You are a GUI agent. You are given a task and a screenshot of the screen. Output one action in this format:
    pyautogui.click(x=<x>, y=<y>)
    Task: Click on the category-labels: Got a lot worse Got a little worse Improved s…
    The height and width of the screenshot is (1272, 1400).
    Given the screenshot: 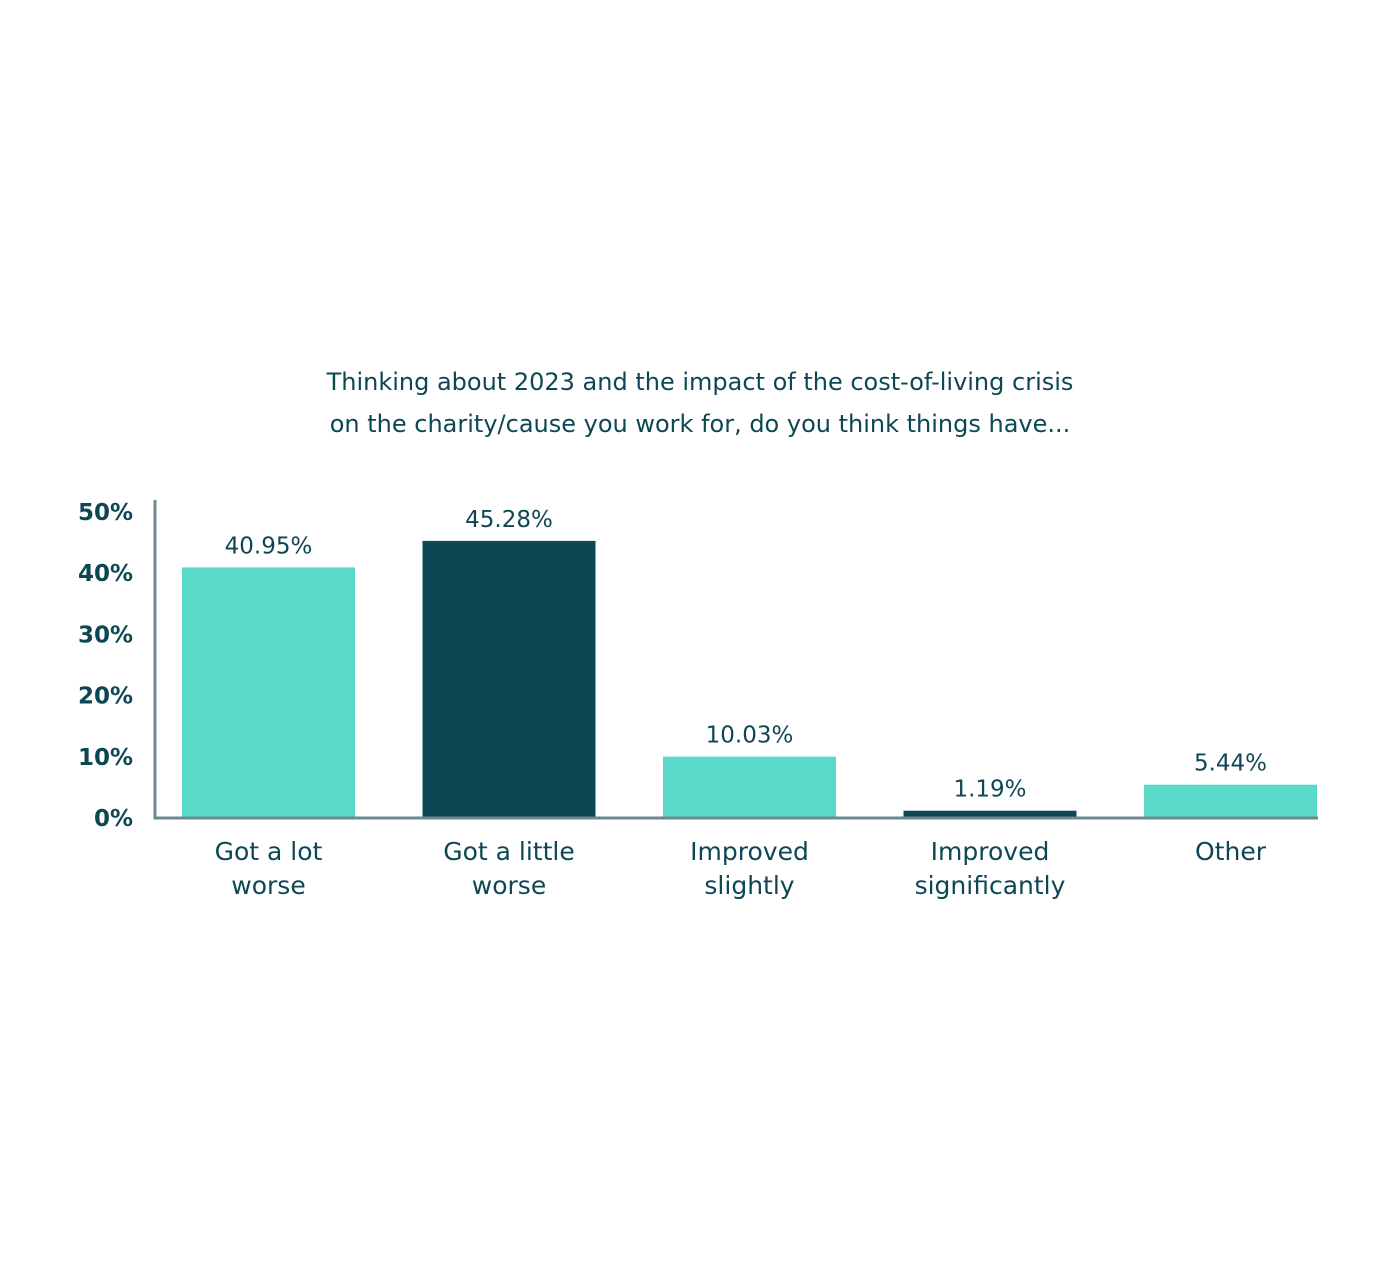 What is the action you would take?
    pyautogui.click(x=741, y=868)
    